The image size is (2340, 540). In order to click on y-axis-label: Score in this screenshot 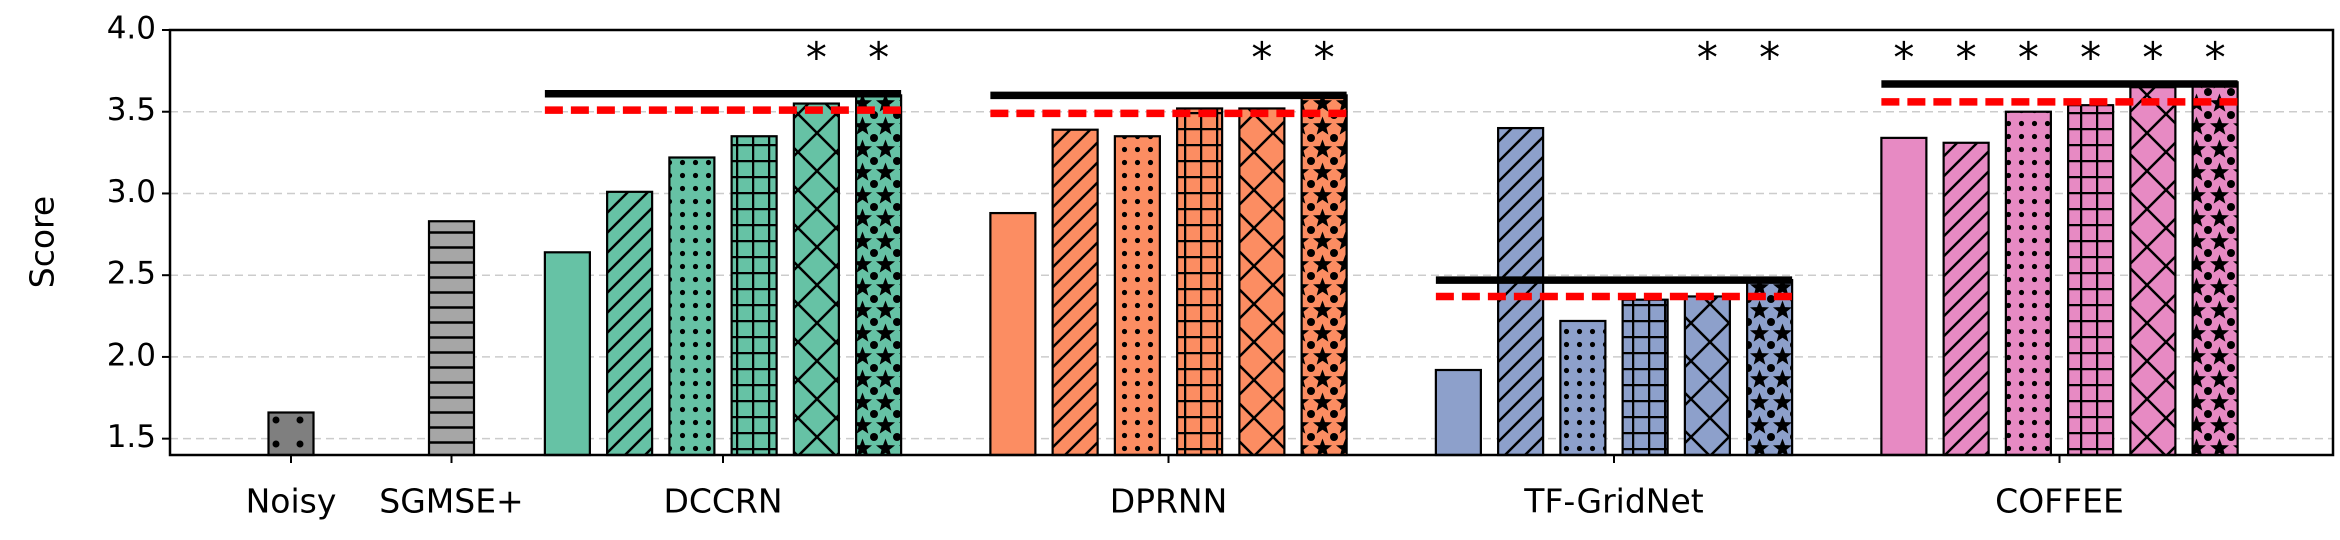, I will do `click(42, 242)`.